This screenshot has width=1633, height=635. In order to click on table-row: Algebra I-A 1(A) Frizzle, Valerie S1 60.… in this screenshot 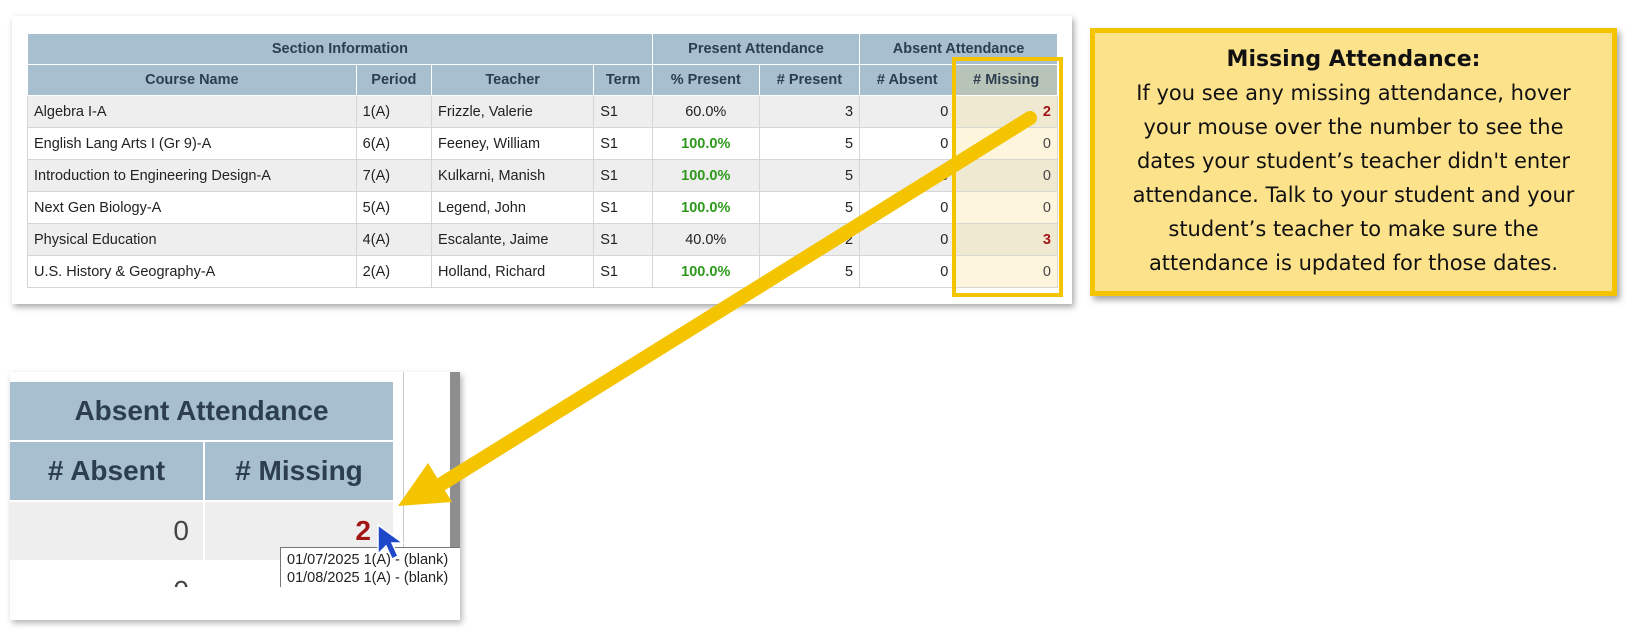, I will do `click(542, 111)`.